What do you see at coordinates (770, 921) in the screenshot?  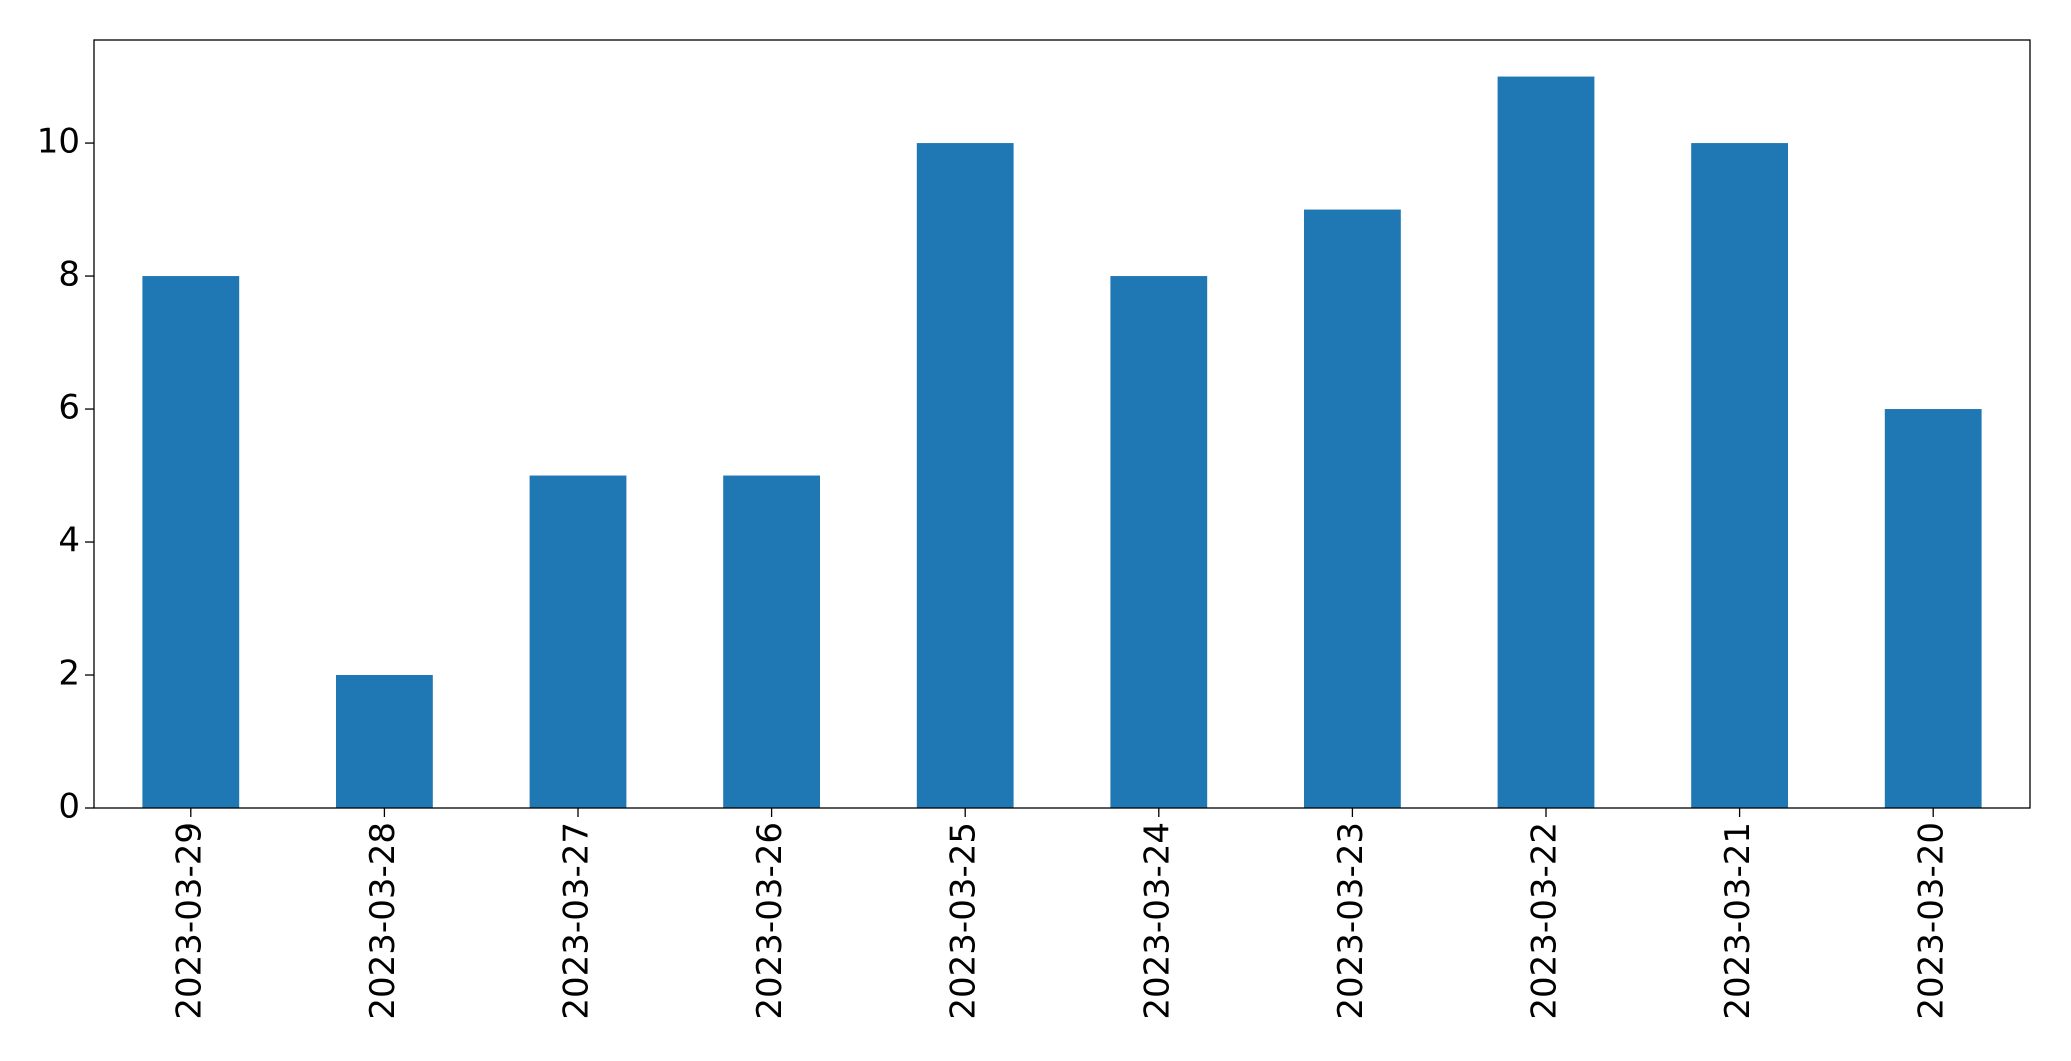 I see `x-tick-label: 2023-03-26` at bounding box center [770, 921].